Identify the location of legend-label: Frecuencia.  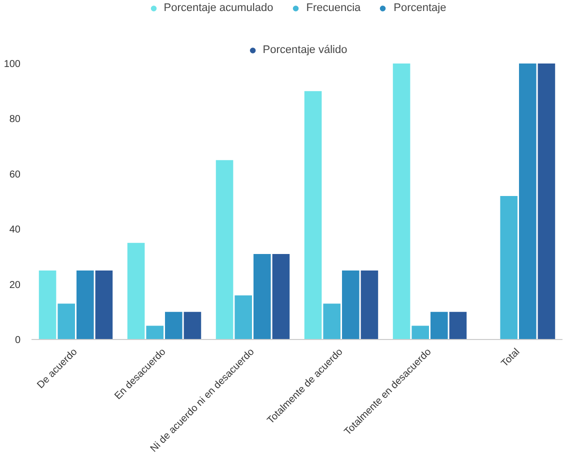
(333, 8).